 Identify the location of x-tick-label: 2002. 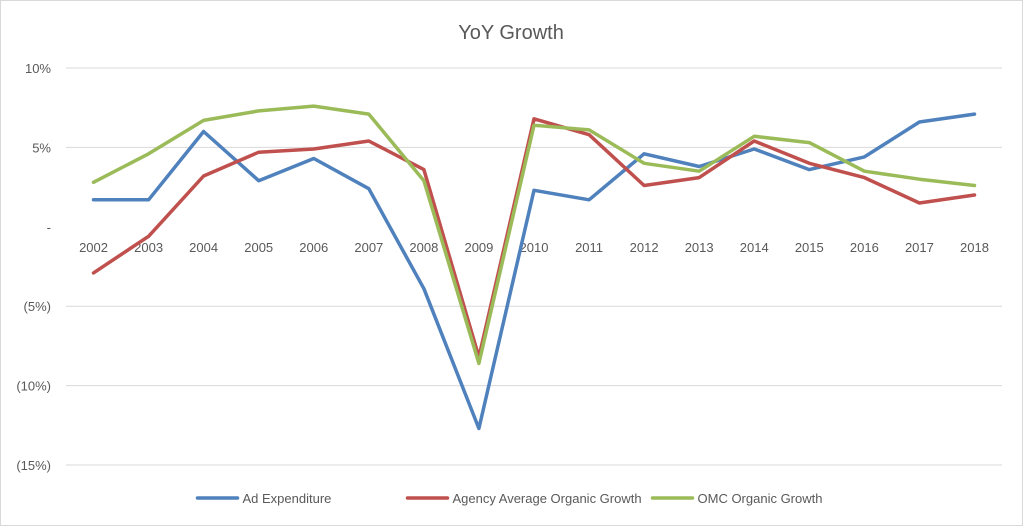
(93, 247).